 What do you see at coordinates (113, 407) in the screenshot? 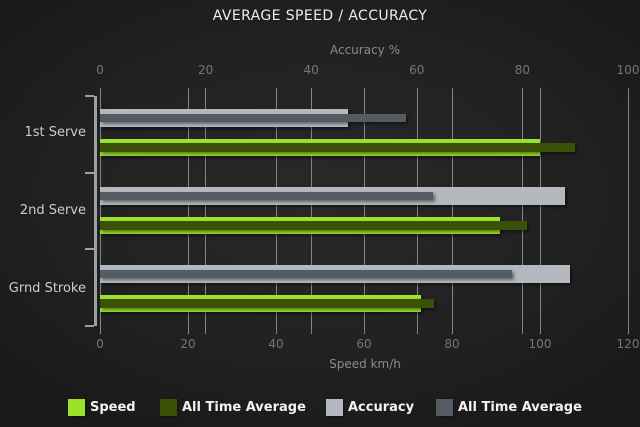
I see `legend-label: Speed` at bounding box center [113, 407].